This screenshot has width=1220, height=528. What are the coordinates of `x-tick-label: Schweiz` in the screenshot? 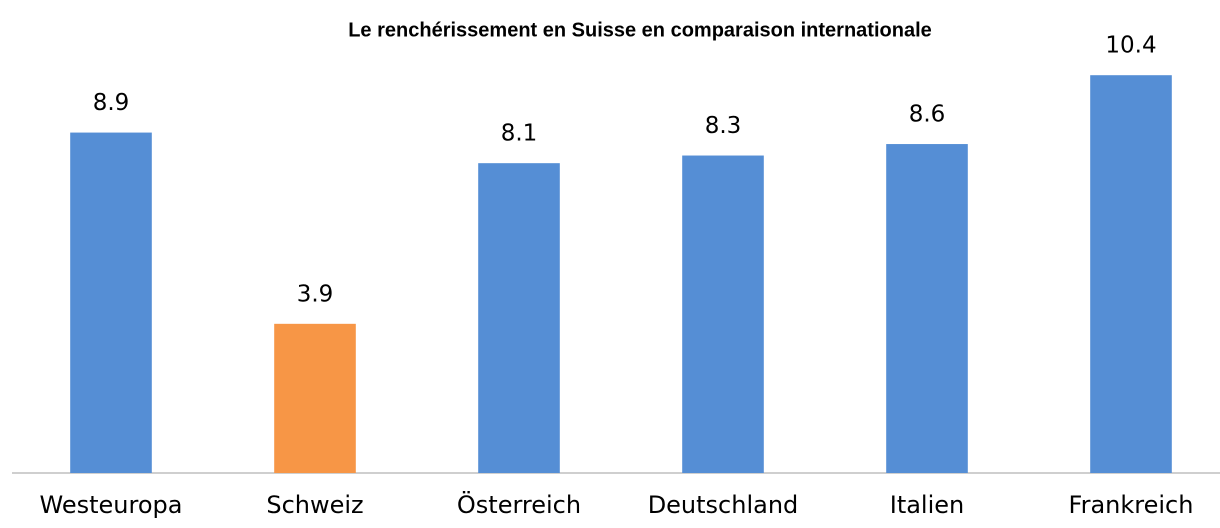 It's located at (314, 505).